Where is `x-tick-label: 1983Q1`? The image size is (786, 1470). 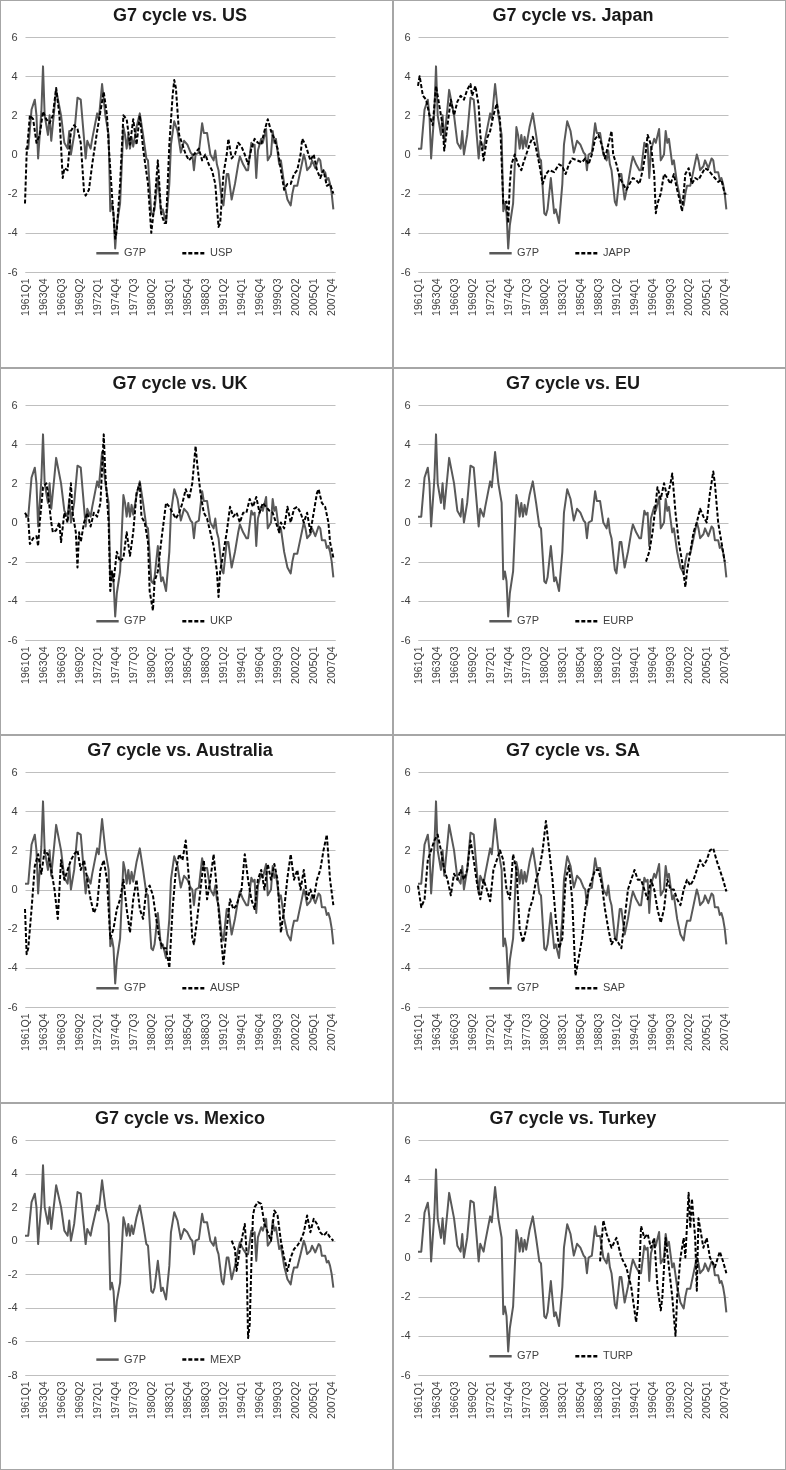
x-tick-label: 1983Q1 is located at coordinates (168, 1399).